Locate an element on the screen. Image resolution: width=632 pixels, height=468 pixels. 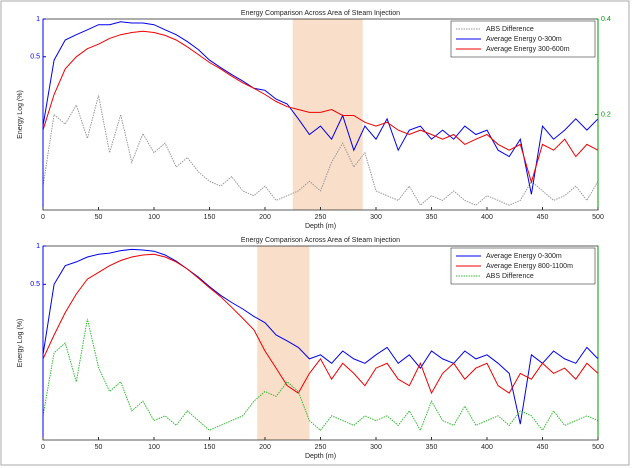
y2-tick-label: 0.2 is located at coordinates (606, 114).